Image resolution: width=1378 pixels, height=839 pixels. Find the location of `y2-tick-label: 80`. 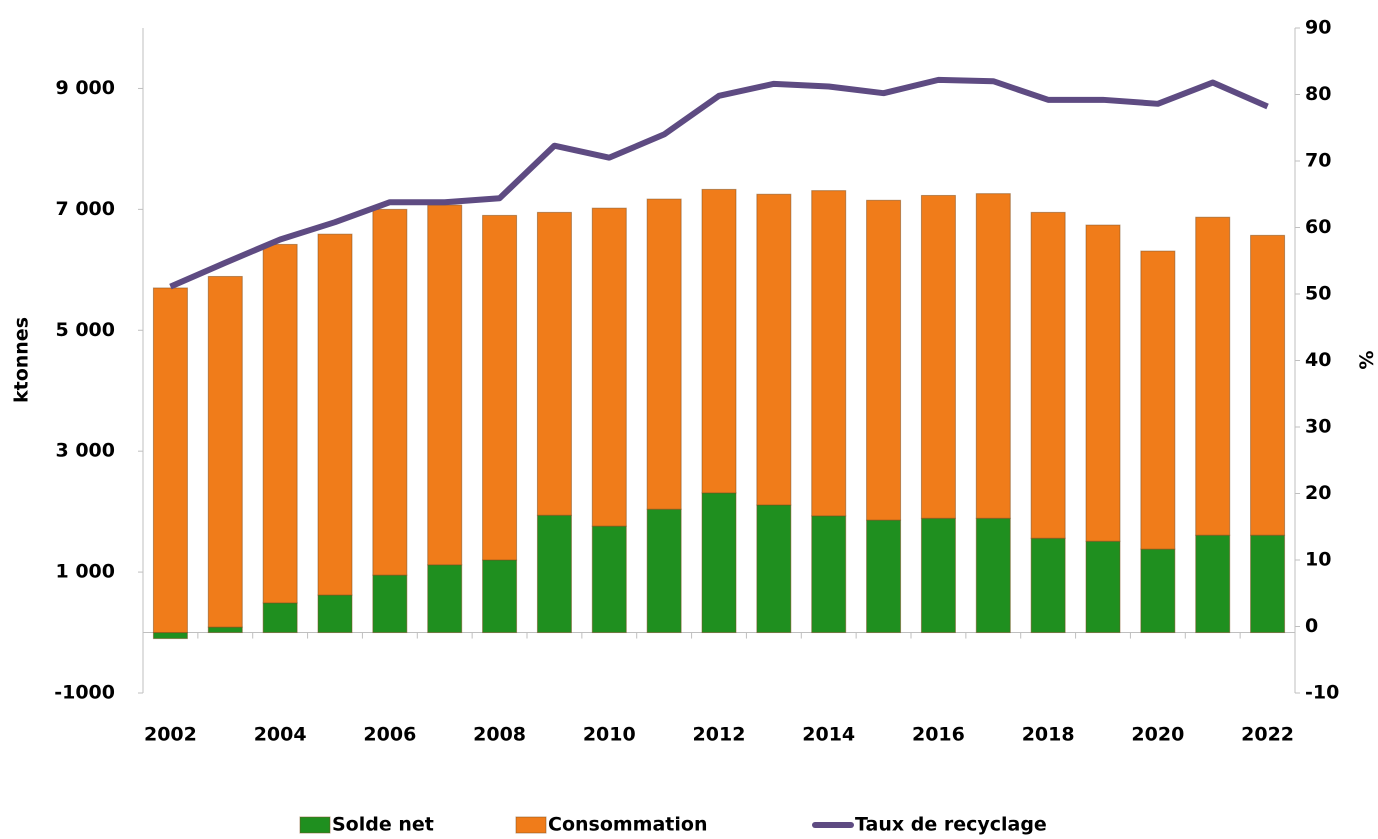

y2-tick-label: 80 is located at coordinates (1318, 94).